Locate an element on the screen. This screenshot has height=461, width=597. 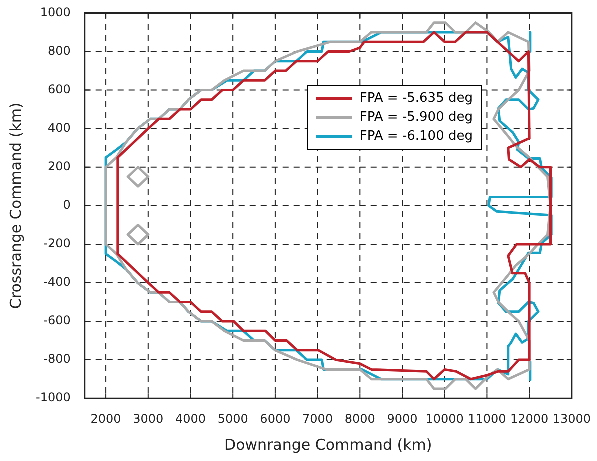
x-tick-label: 2000 is located at coordinates (106, 419).